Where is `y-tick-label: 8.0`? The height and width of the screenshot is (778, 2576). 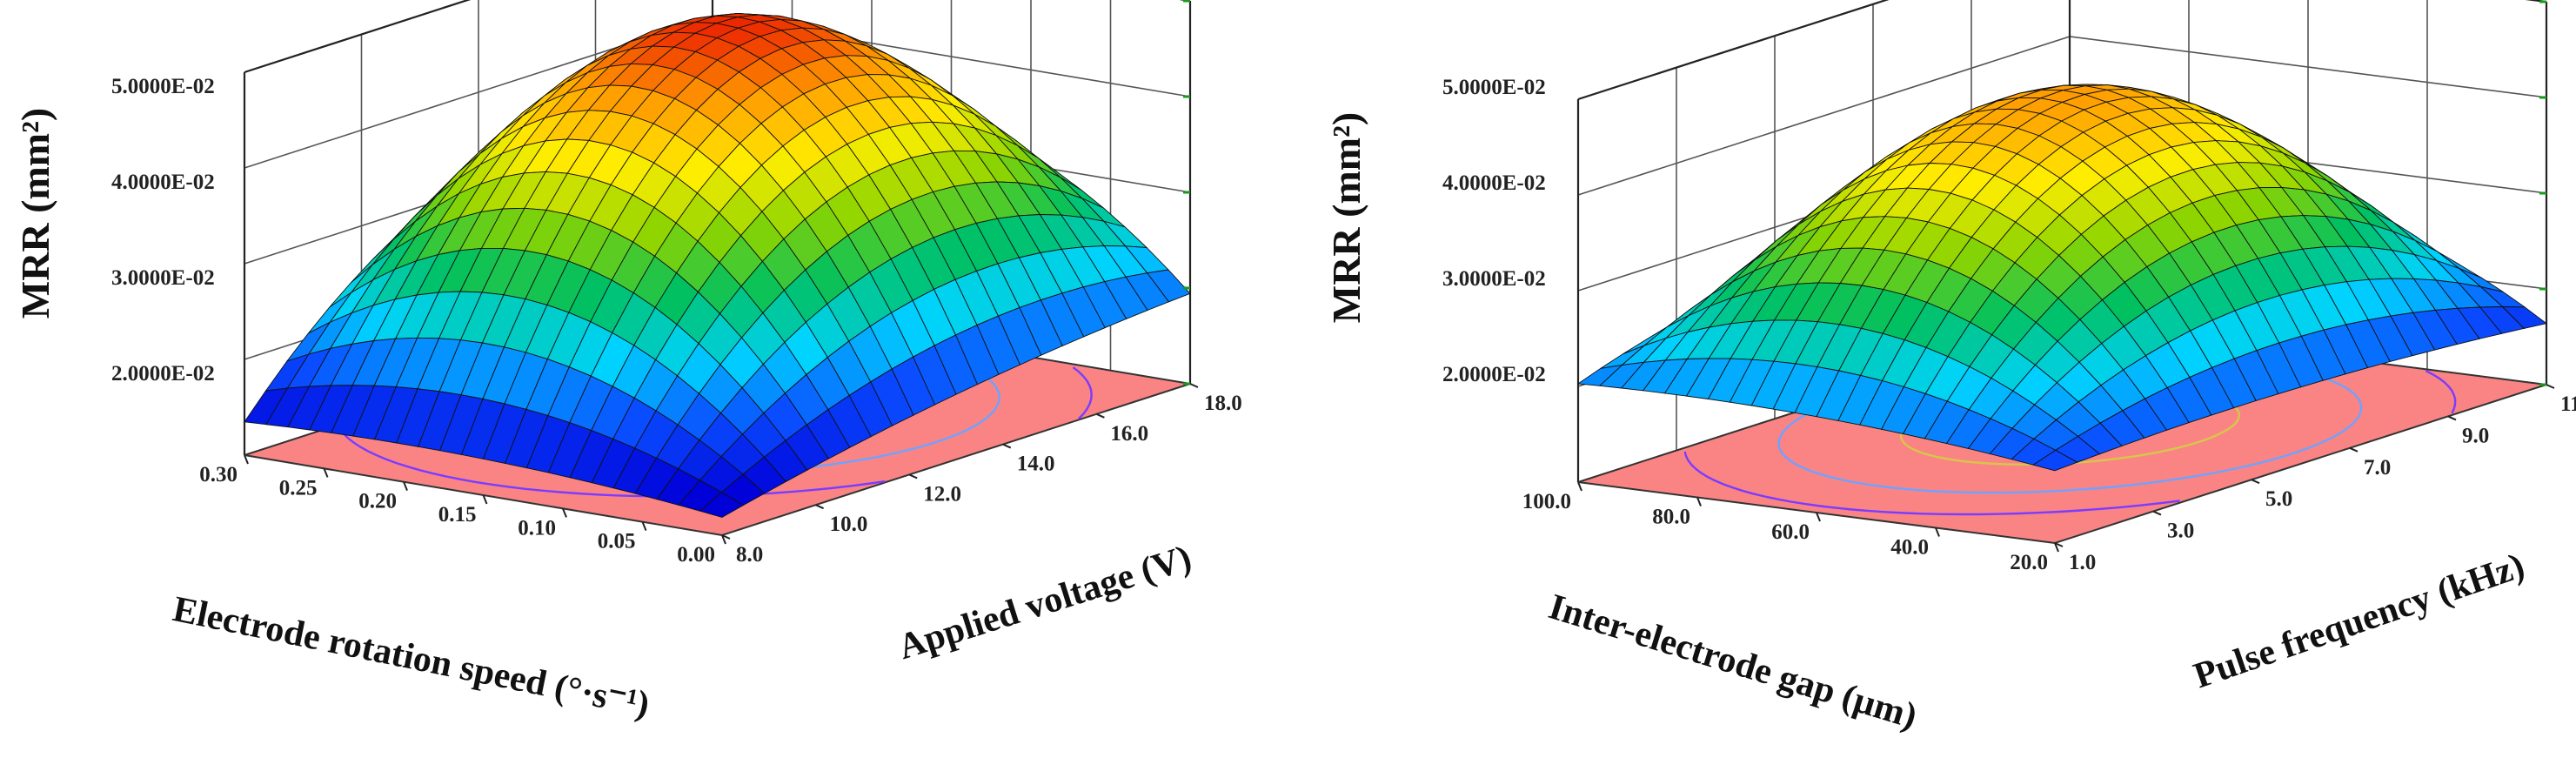 y-tick-label: 8.0 is located at coordinates (749, 555).